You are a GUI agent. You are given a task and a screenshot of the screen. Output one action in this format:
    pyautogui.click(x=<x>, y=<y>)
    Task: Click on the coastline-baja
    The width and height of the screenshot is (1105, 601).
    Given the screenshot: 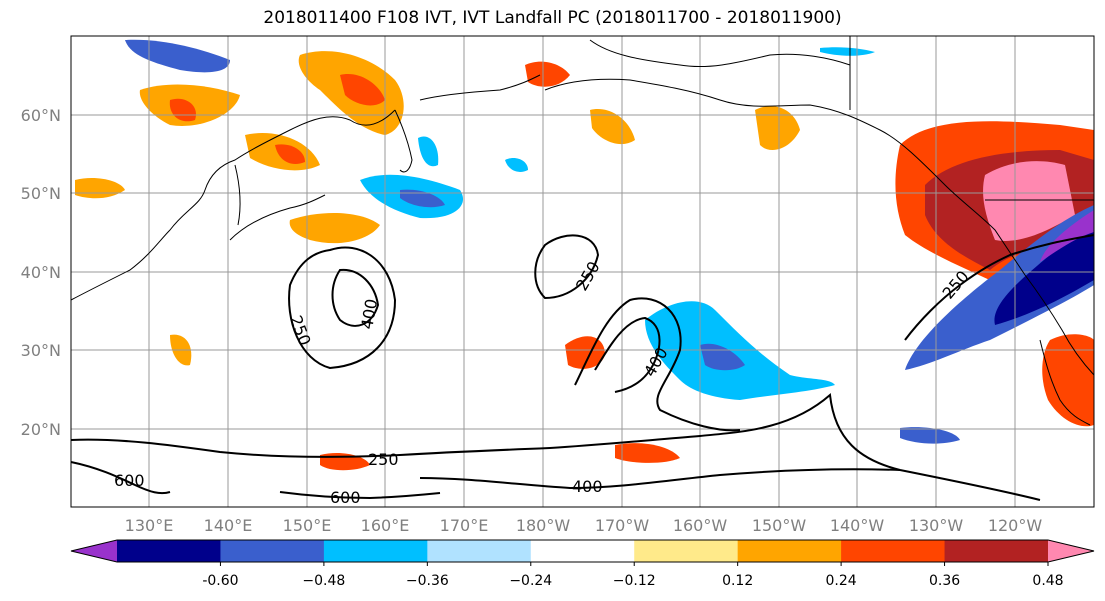 What is the action you would take?
    pyautogui.click(x=1065, y=382)
    